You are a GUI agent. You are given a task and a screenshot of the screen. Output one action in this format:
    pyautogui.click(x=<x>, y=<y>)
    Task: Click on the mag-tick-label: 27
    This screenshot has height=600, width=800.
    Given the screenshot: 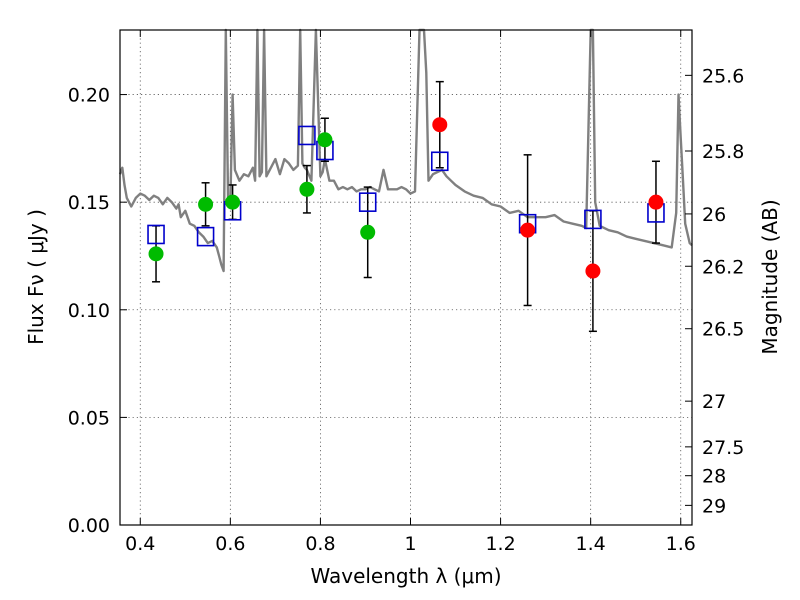 What is the action you would take?
    pyautogui.click(x=714, y=402)
    